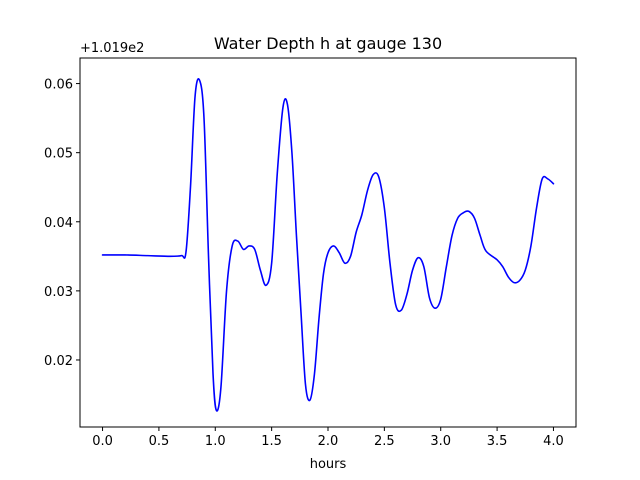  I want to click on x-tick-label: 4.0, so click(553, 441).